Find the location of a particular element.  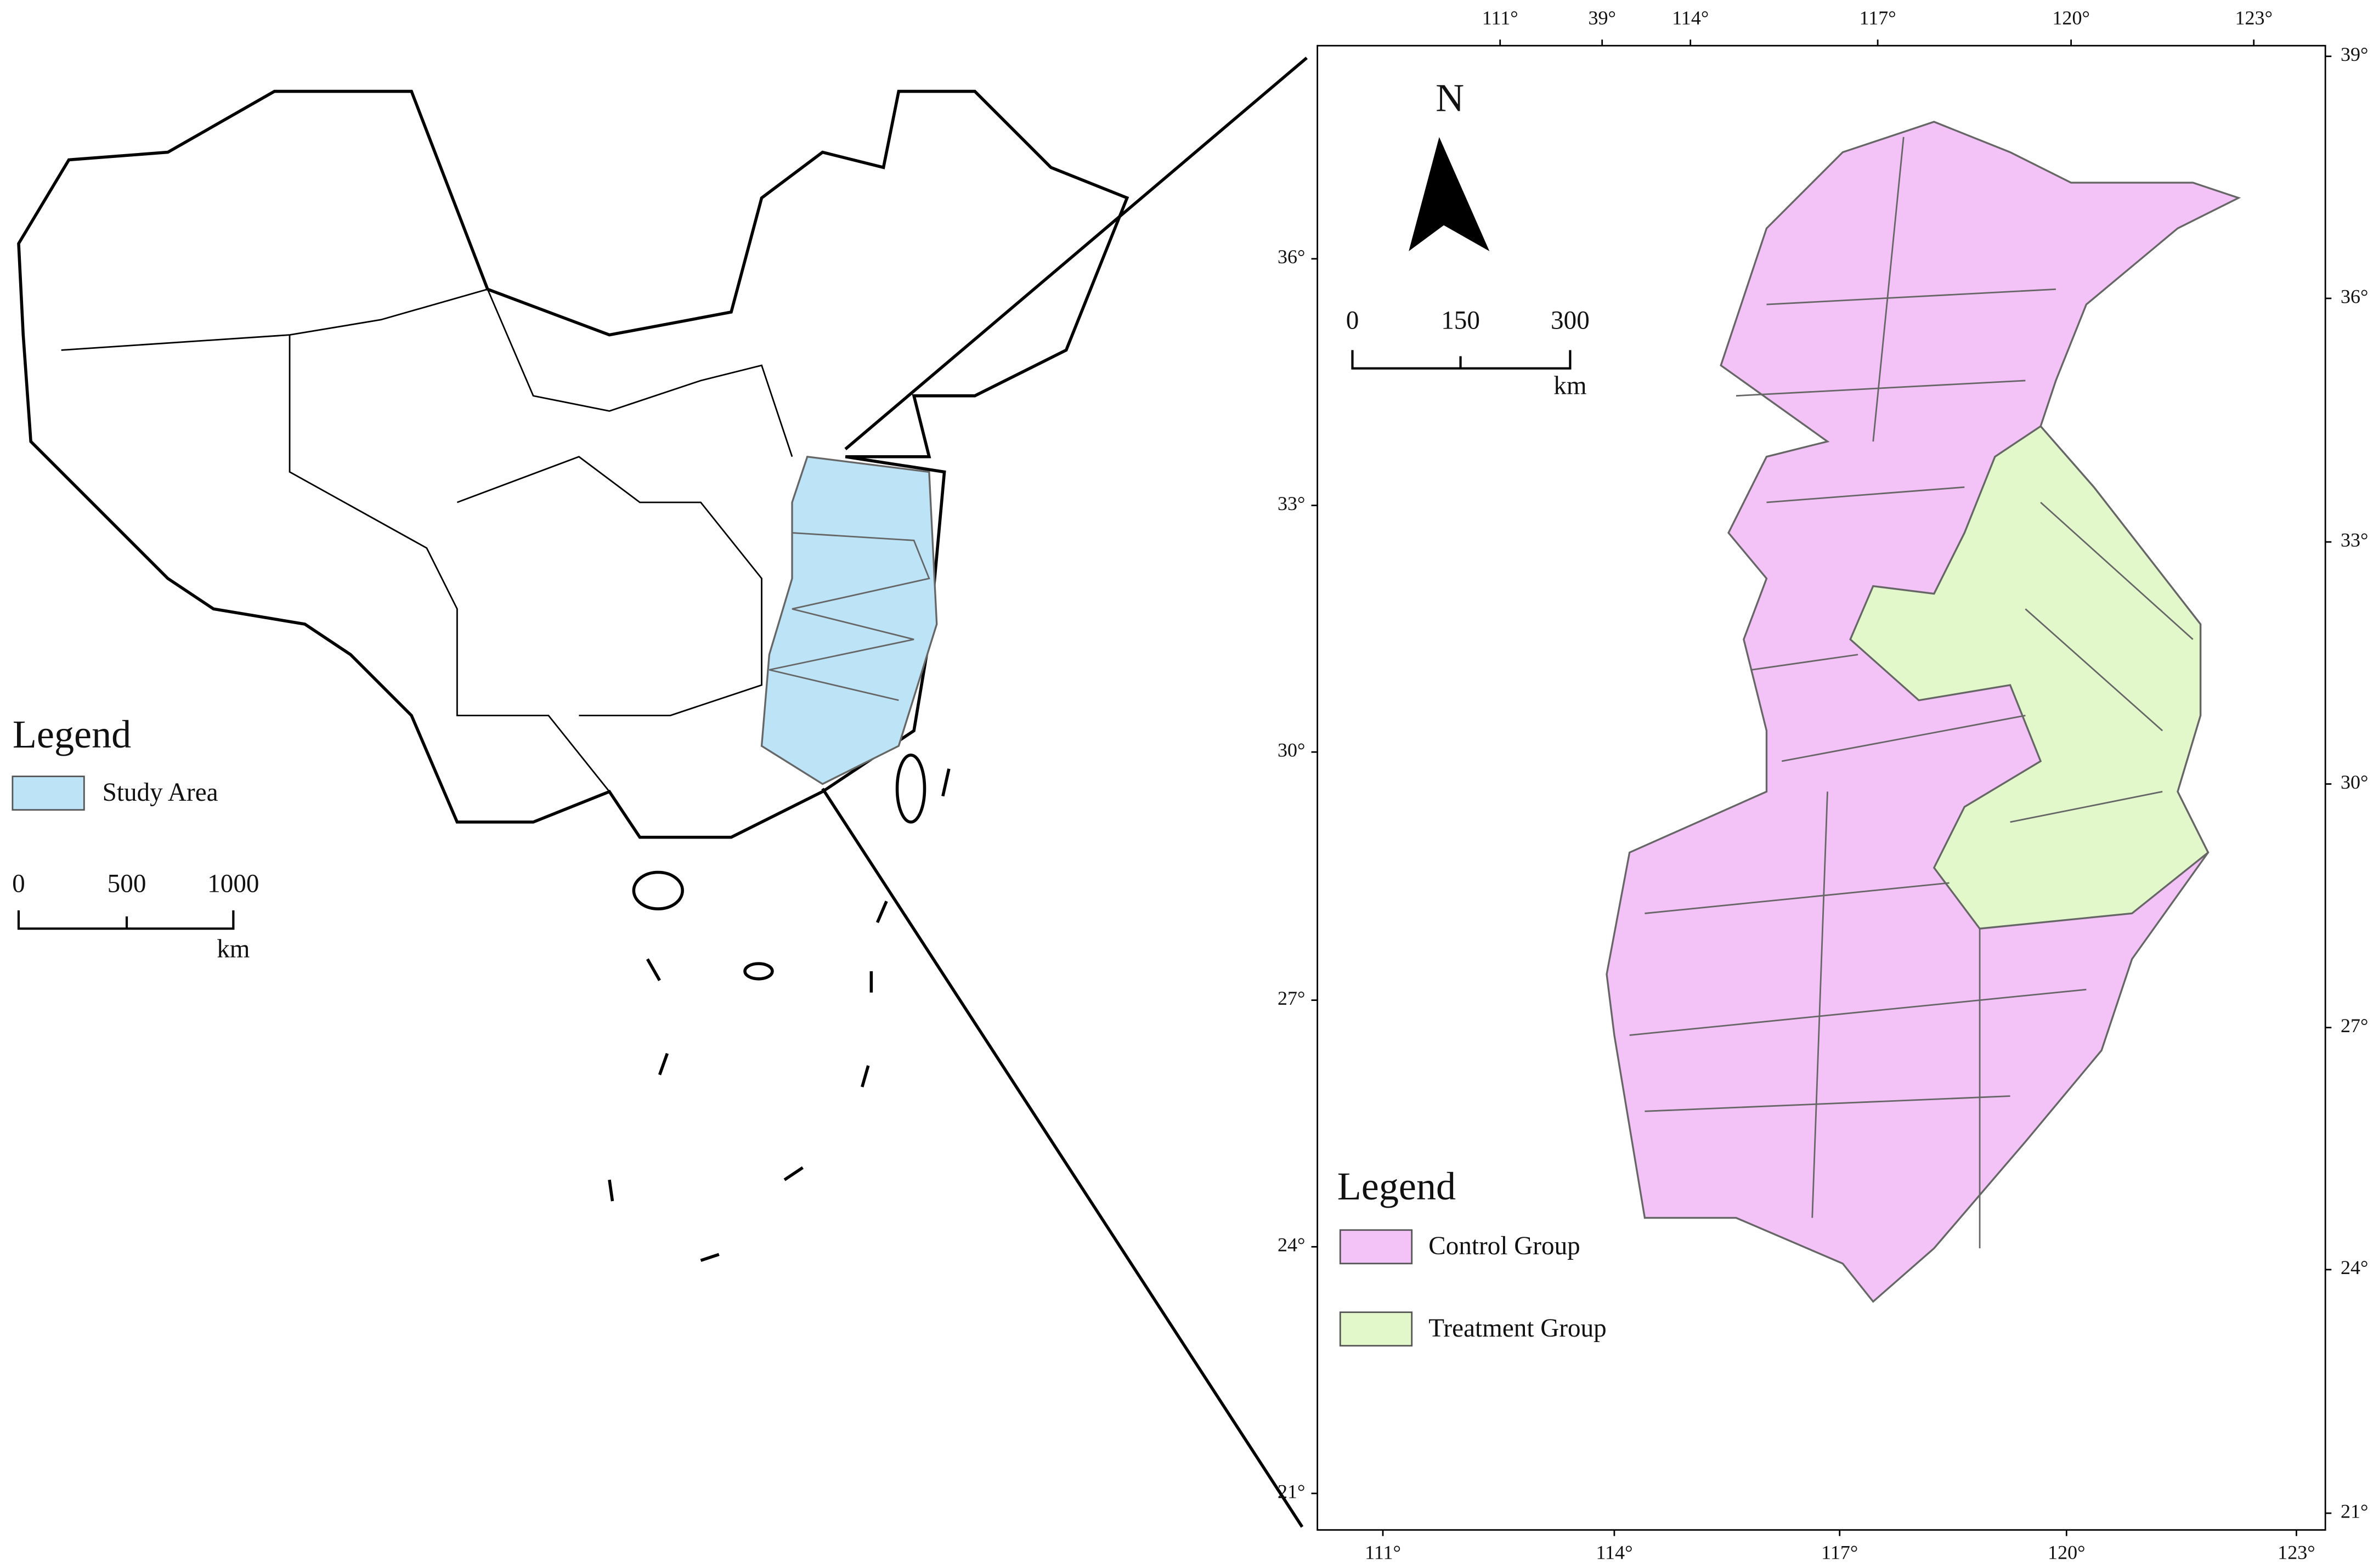

scale-label: 150 is located at coordinates (1461, 320).